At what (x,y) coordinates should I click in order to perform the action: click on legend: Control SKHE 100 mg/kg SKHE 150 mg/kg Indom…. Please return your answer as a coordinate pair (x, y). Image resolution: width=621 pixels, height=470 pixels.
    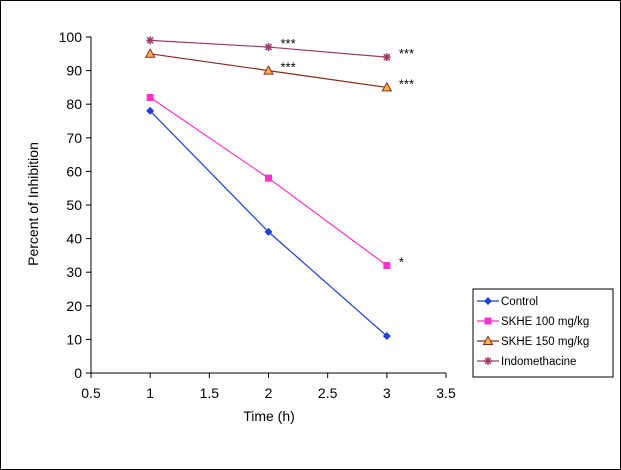
    Looking at the image, I should click on (543, 333).